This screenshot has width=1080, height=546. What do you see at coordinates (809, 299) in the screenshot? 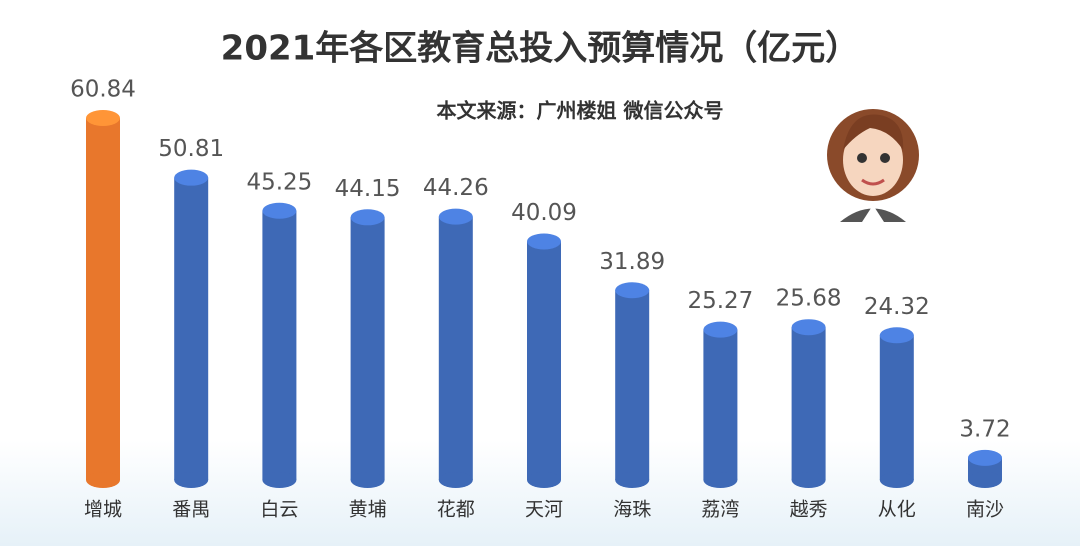
I see `value-label: 25.68` at bounding box center [809, 299].